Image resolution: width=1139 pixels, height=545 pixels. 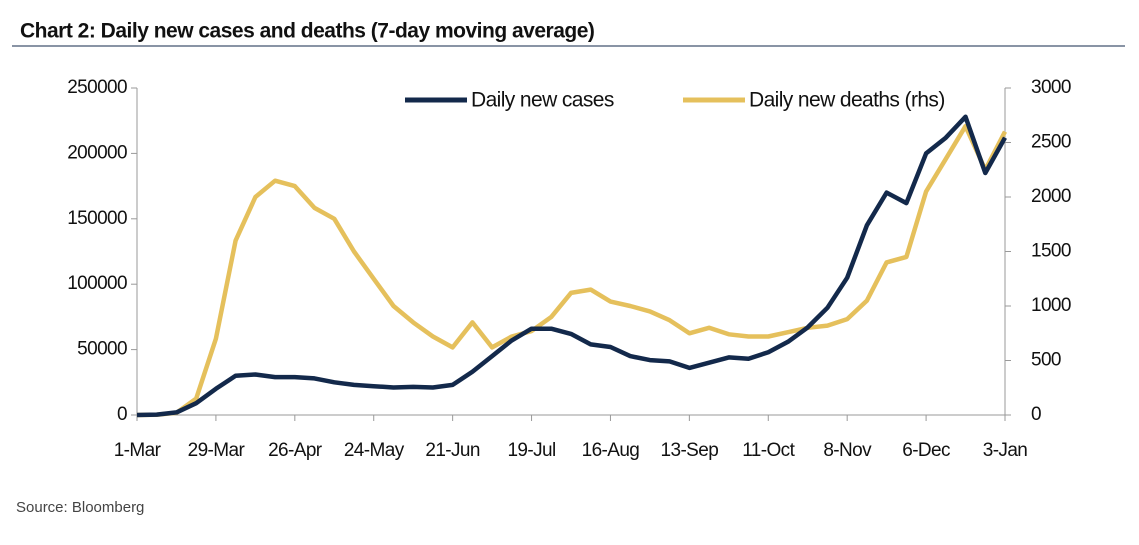 What do you see at coordinates (122, 414) in the screenshot?
I see `y-tick-label: 0` at bounding box center [122, 414].